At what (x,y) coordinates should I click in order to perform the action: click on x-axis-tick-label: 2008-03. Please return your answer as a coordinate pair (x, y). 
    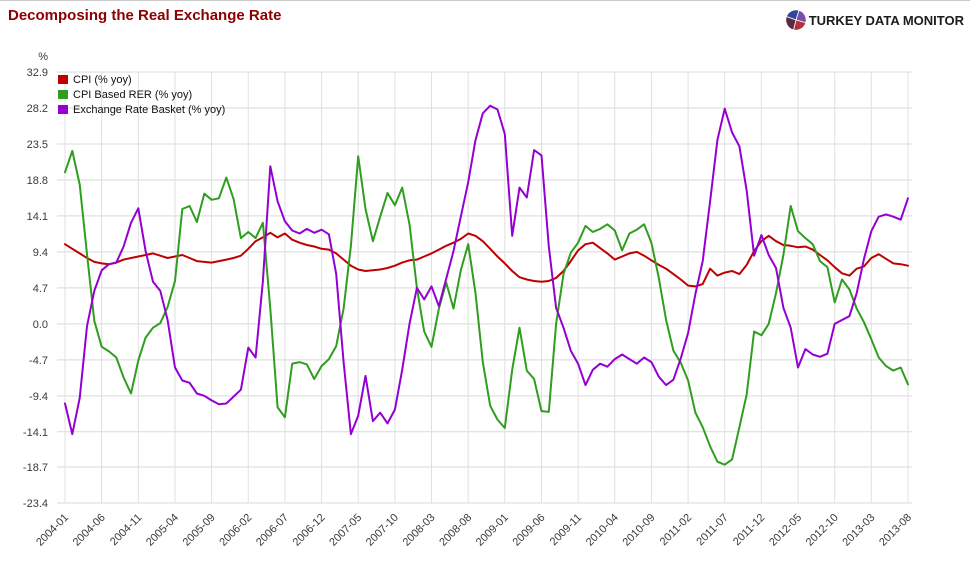
    Looking at the image, I should click on (419, 530).